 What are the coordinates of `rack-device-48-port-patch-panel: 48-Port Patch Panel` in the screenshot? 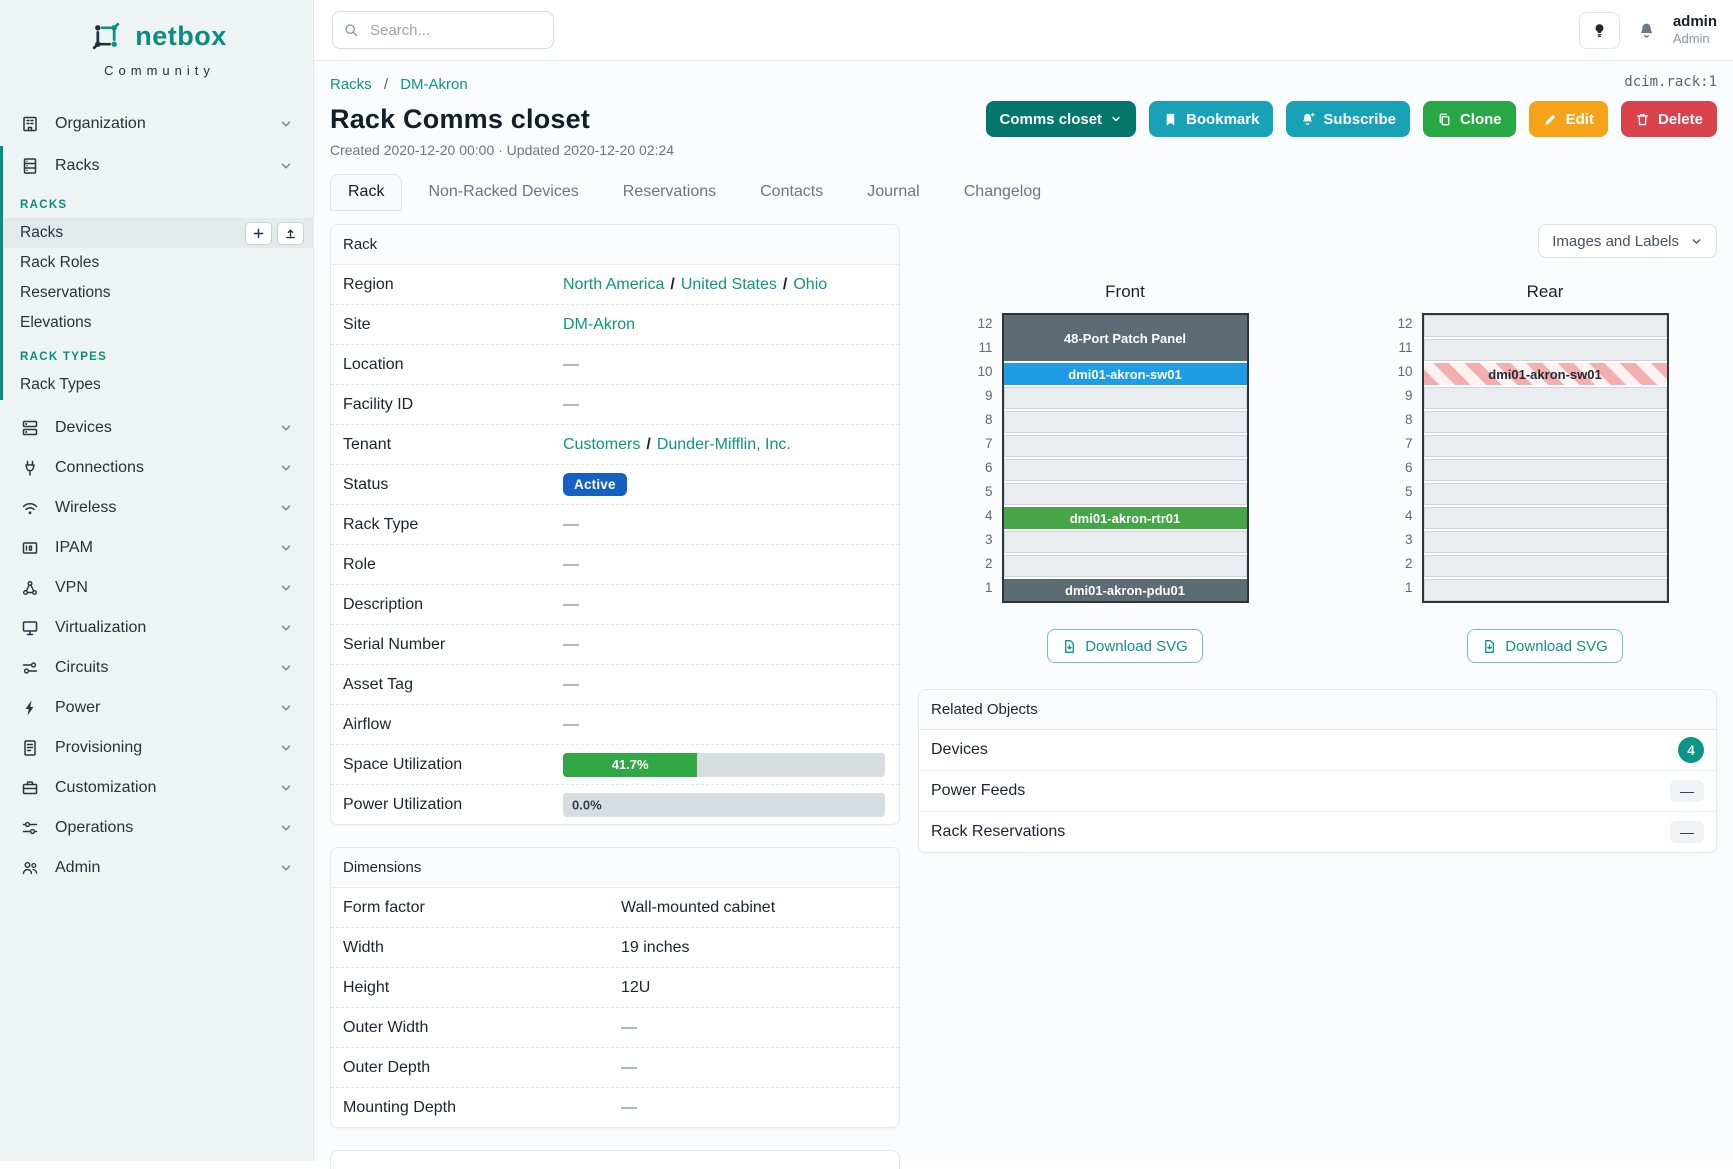 It's located at (1125, 338).